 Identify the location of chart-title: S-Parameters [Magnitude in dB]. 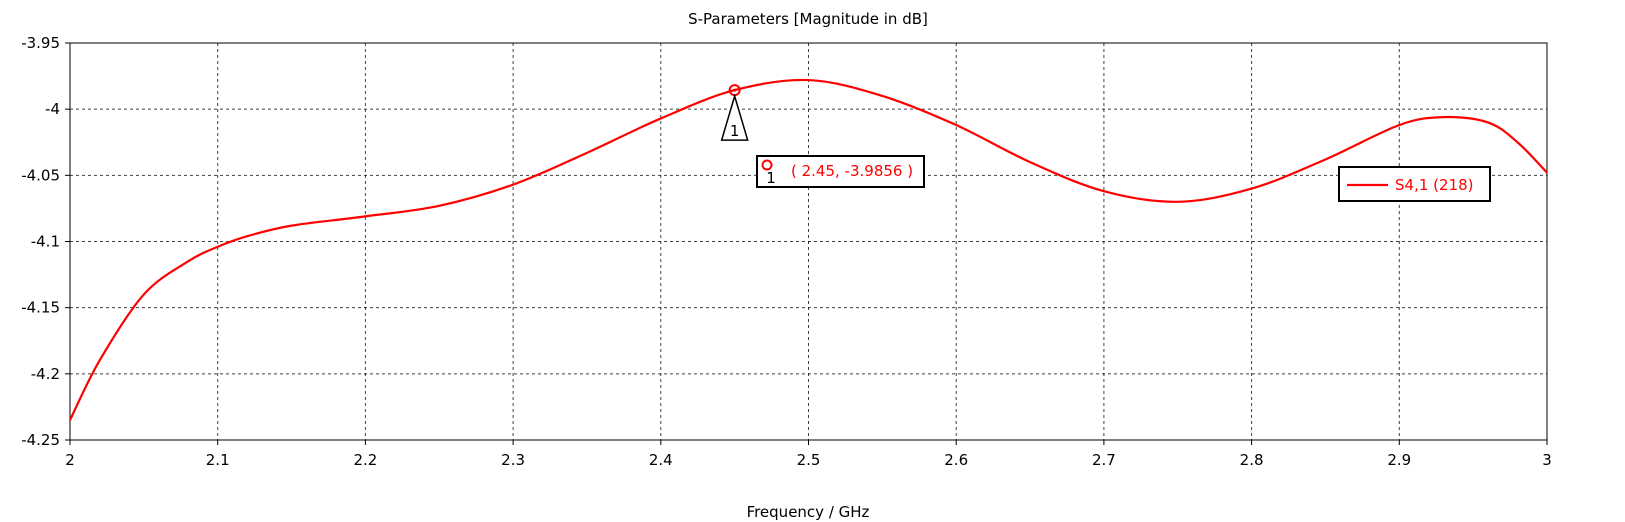
(808, 19).